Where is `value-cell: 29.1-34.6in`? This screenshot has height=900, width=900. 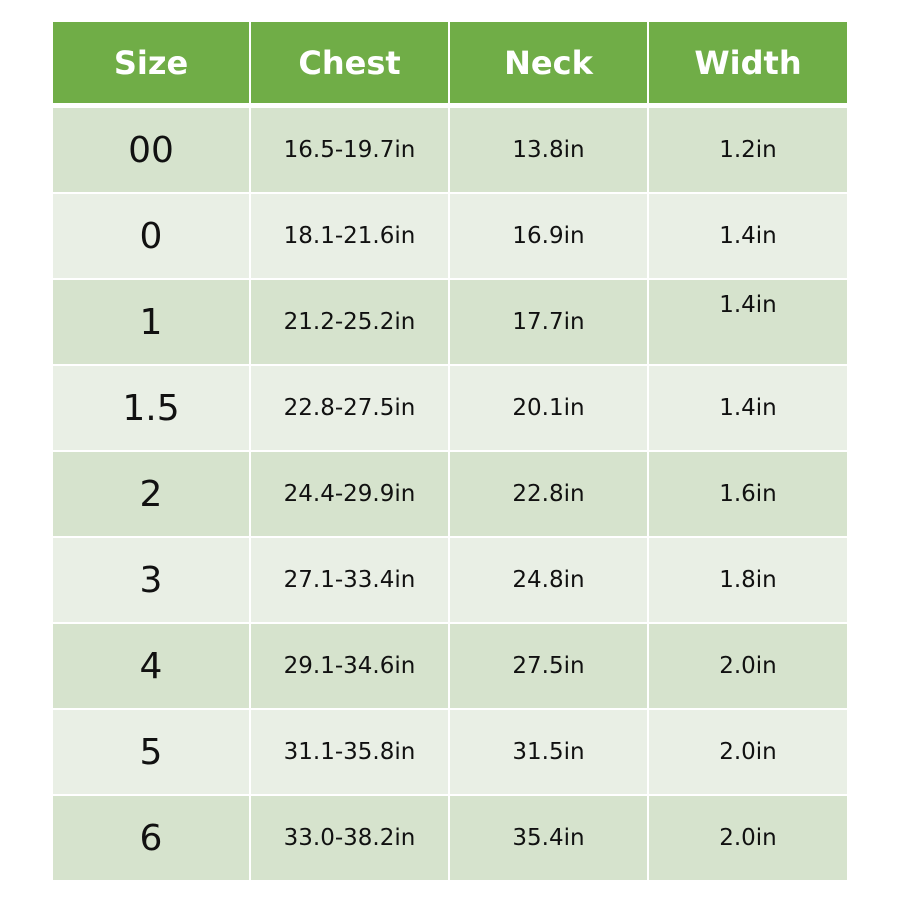
value-cell: 29.1-34.6in is located at coordinates (349, 666).